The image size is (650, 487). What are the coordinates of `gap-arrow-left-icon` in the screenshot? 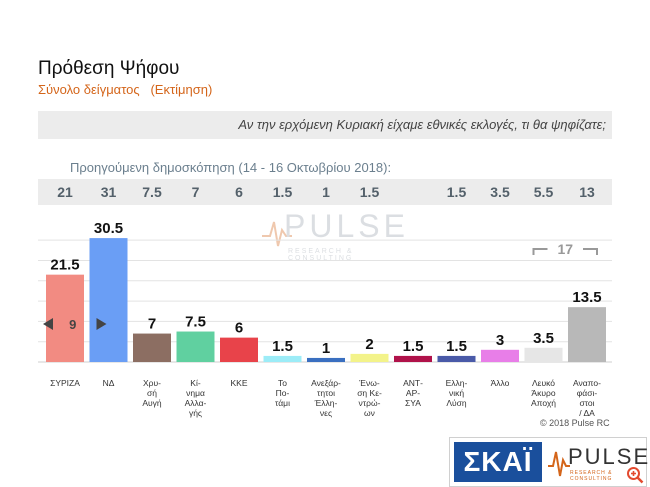 It's located at (48, 324).